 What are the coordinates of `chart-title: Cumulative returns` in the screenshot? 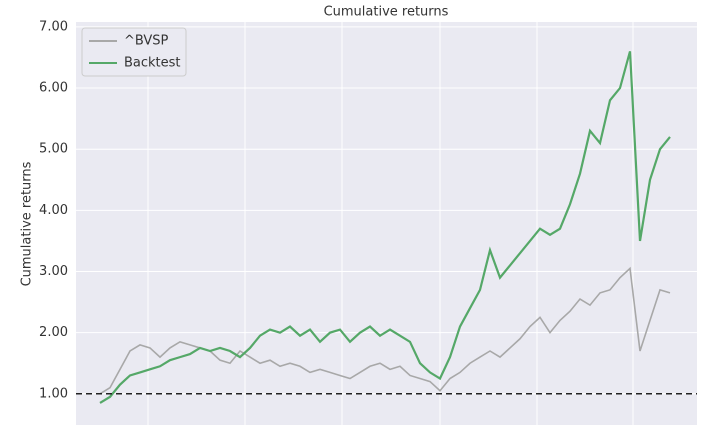 It's located at (386, 12).